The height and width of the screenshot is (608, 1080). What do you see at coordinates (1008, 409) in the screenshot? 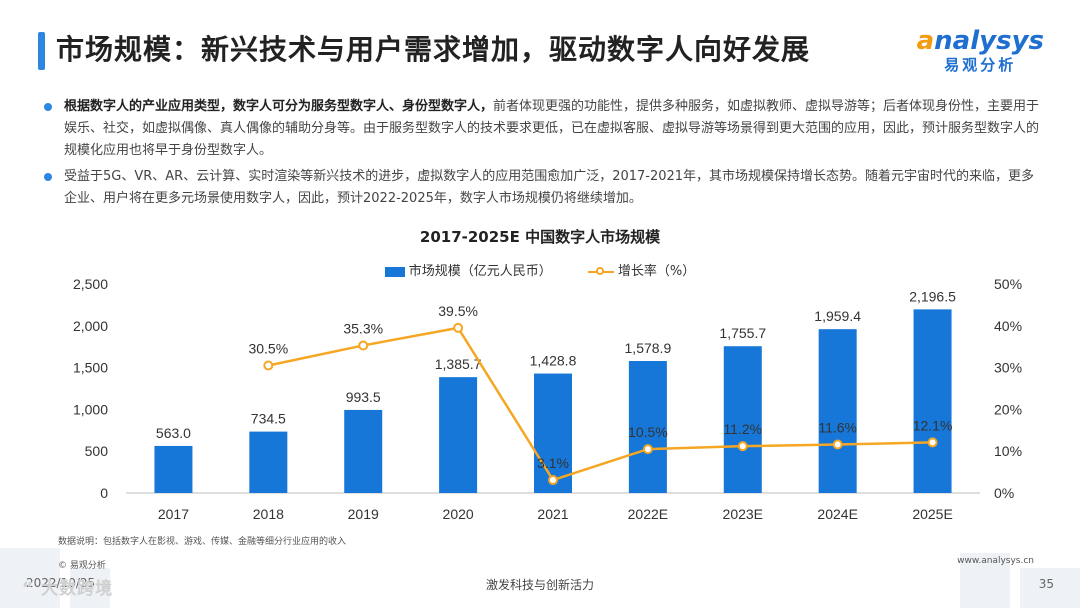
I see `y-right-tick-label: 20%` at bounding box center [1008, 409].